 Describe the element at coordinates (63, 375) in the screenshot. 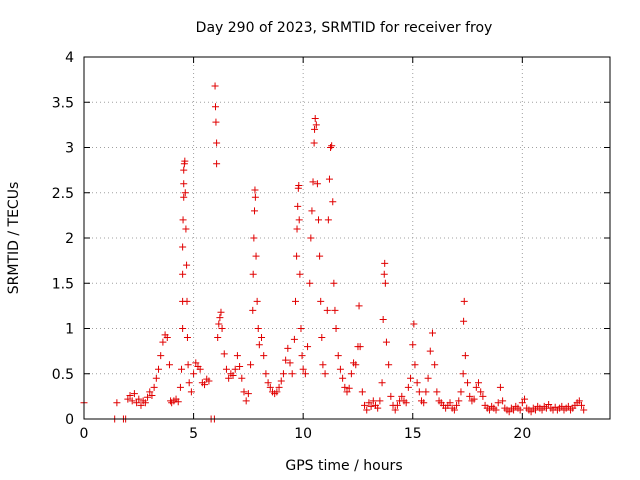

I see `y-tick-label: 0.5` at that location.